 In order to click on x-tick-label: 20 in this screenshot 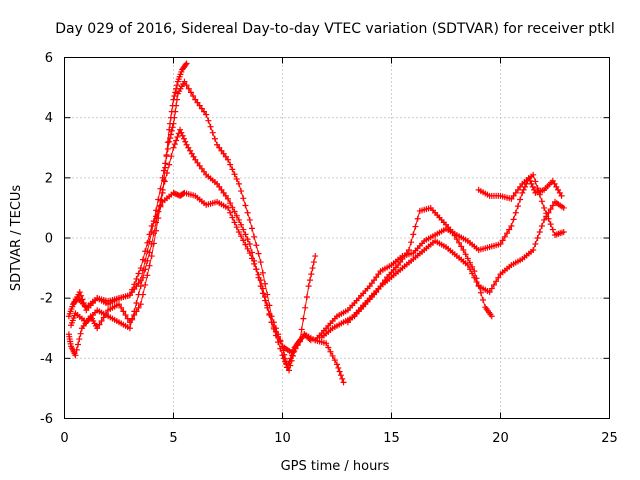, I will do `click(500, 438)`.